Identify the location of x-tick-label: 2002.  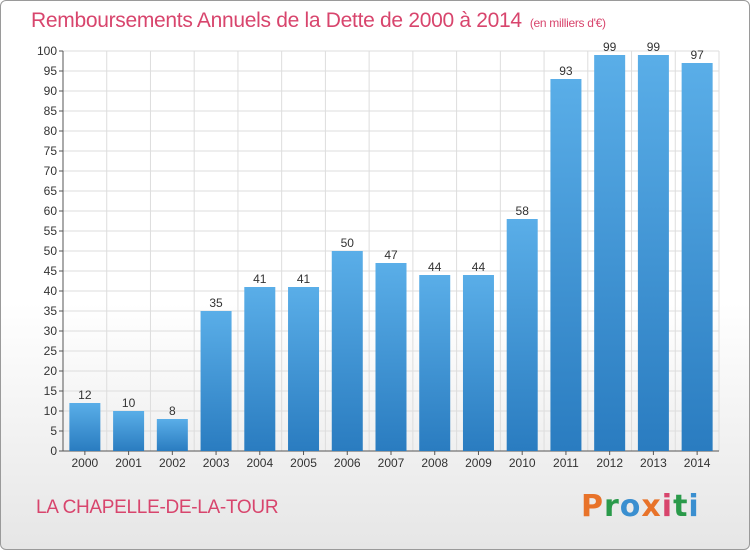
(172, 463).